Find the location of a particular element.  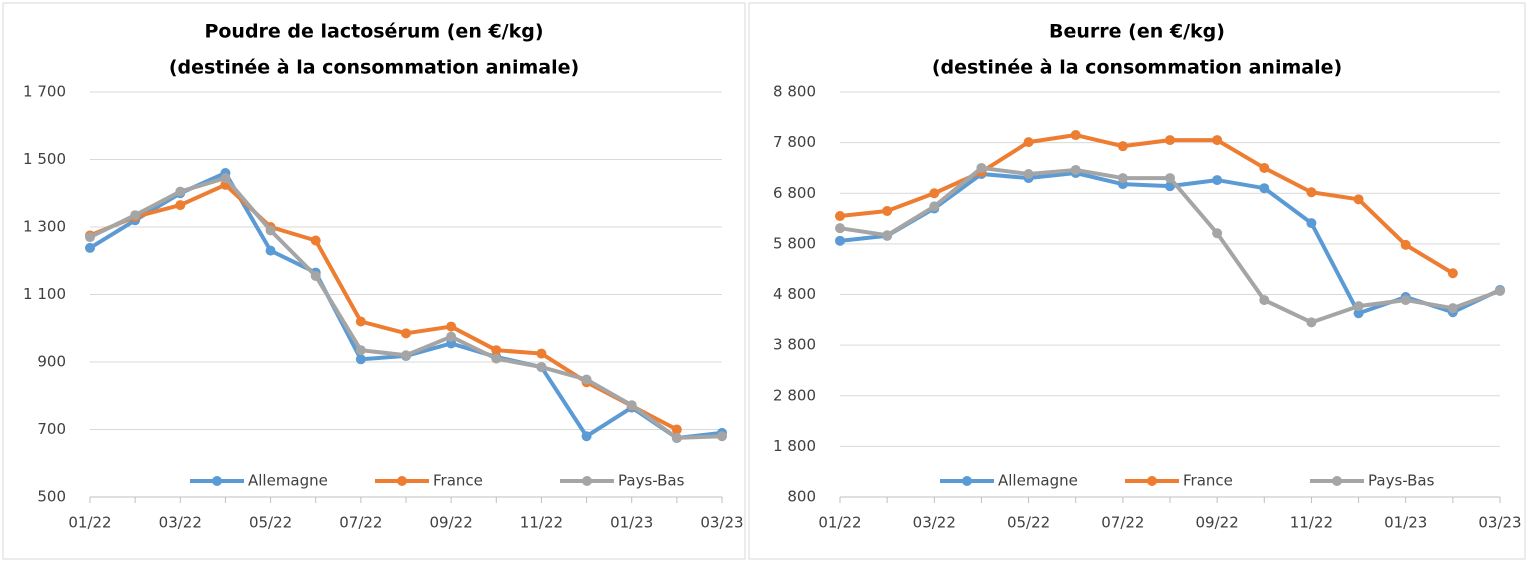

y-tick-label: 1 500 is located at coordinates (44, 159).